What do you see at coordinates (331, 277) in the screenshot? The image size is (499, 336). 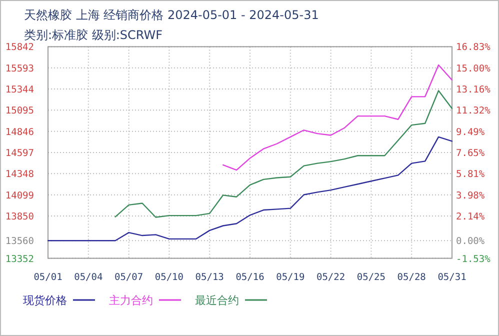 I see `x-tick-label: 05/22` at bounding box center [331, 277].